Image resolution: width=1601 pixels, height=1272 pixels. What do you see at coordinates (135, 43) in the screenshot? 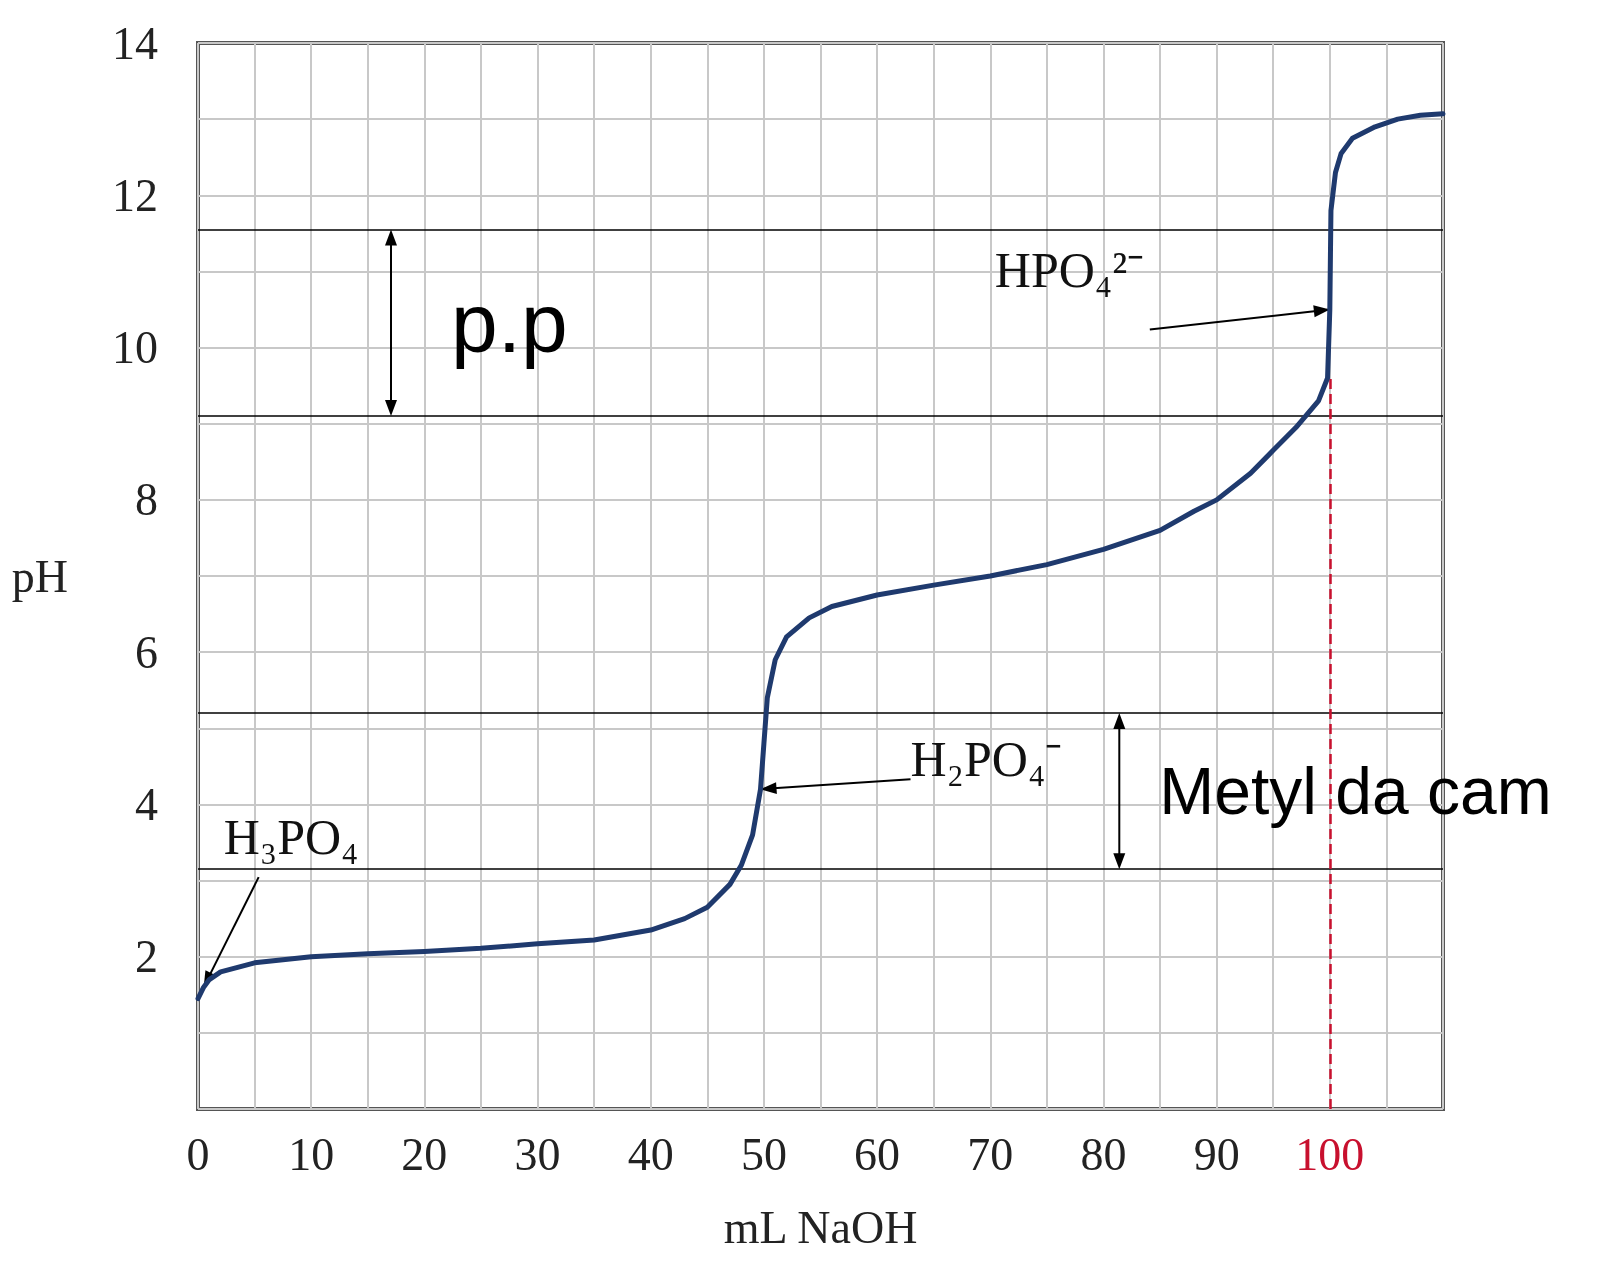
I see `y-tick-label: 14` at bounding box center [135, 43].